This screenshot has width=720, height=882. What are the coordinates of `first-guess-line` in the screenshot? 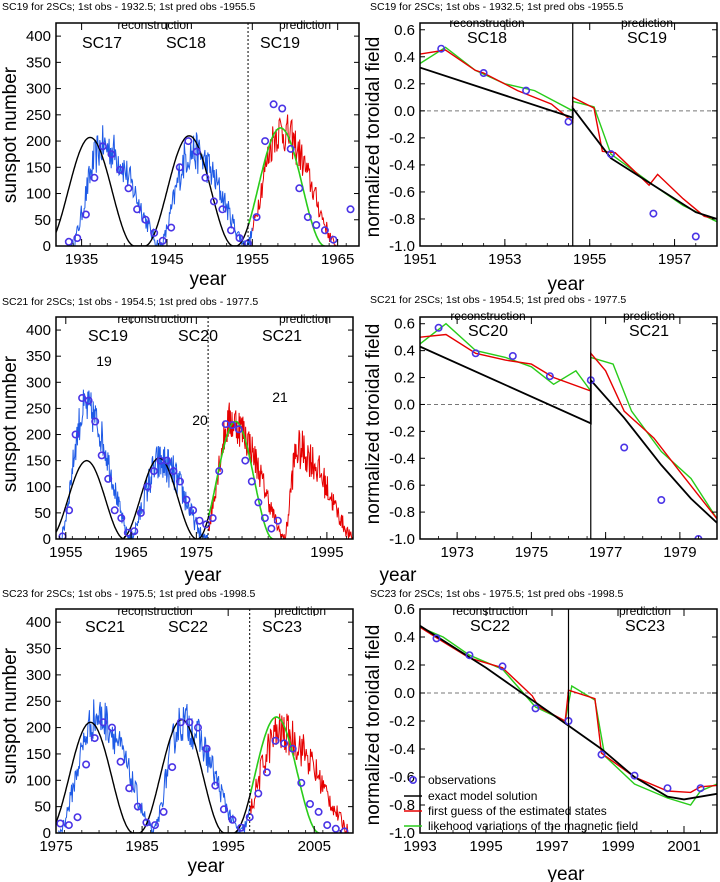 It's located at (568, 134).